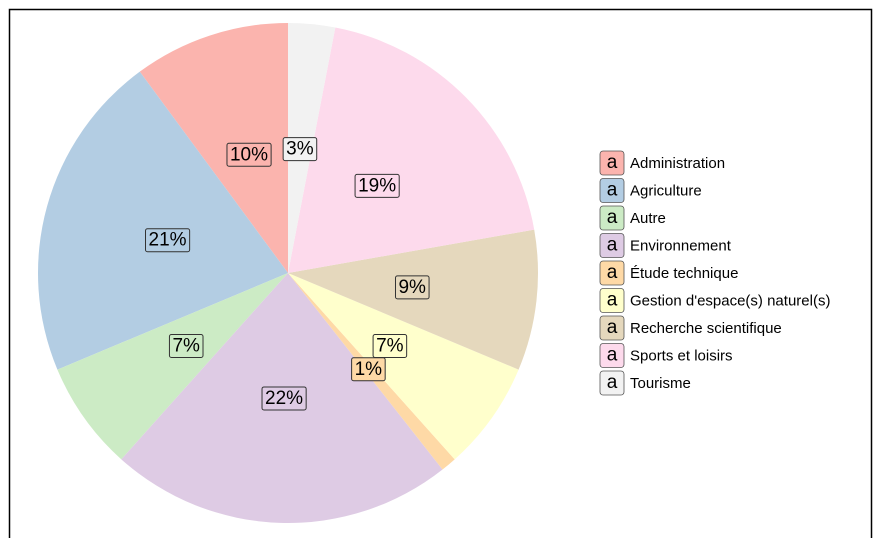 The image size is (877, 538). I want to click on slice-label: 9%, so click(412, 287).